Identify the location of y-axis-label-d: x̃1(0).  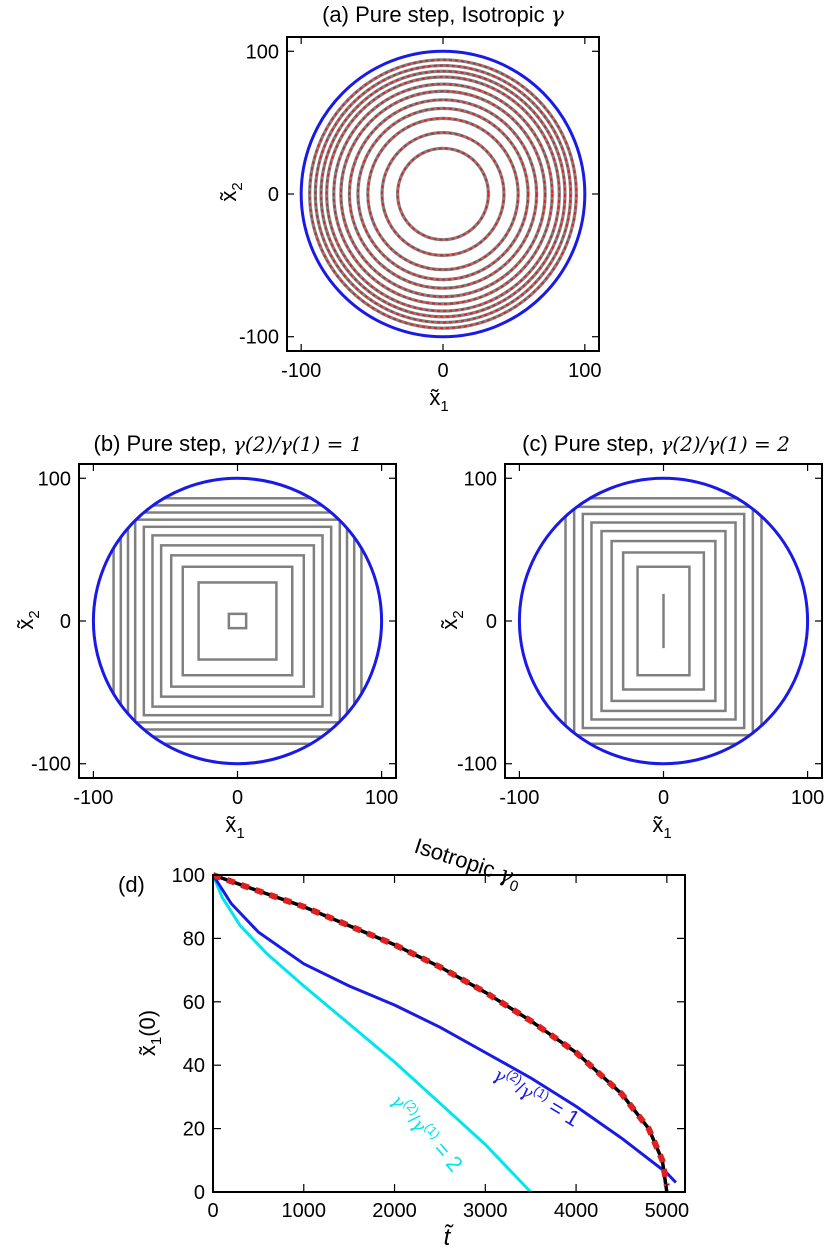
(150, 1033).